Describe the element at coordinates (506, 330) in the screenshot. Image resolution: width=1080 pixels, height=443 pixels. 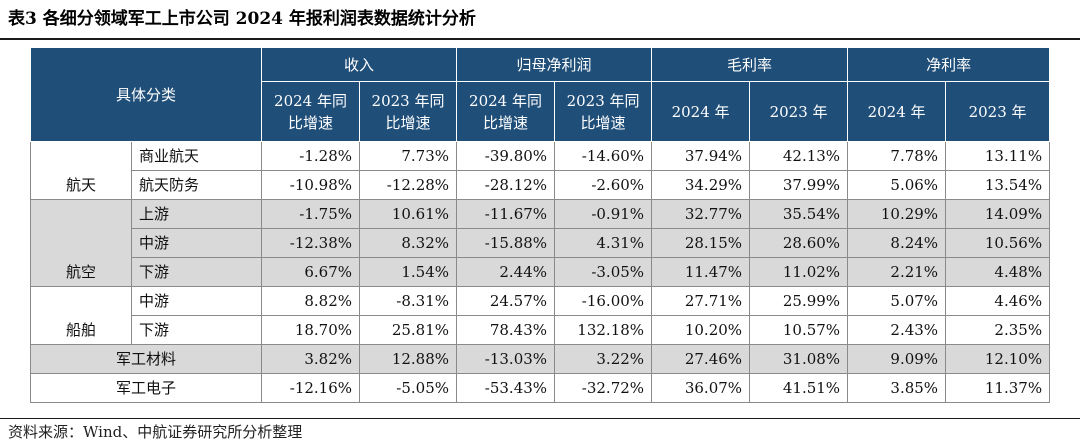
I see `value-cell: 78.43%` at that location.